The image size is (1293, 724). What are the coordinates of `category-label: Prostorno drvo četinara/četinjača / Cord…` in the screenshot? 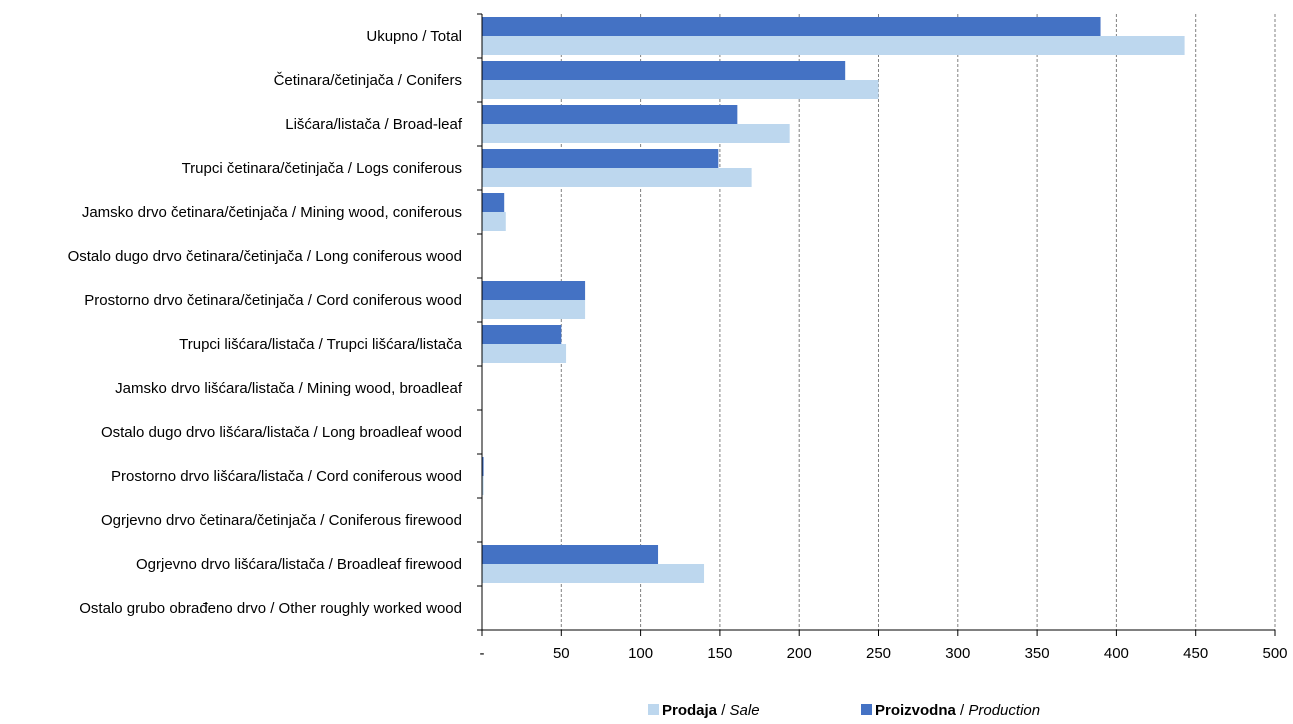 It's located at (273, 300).